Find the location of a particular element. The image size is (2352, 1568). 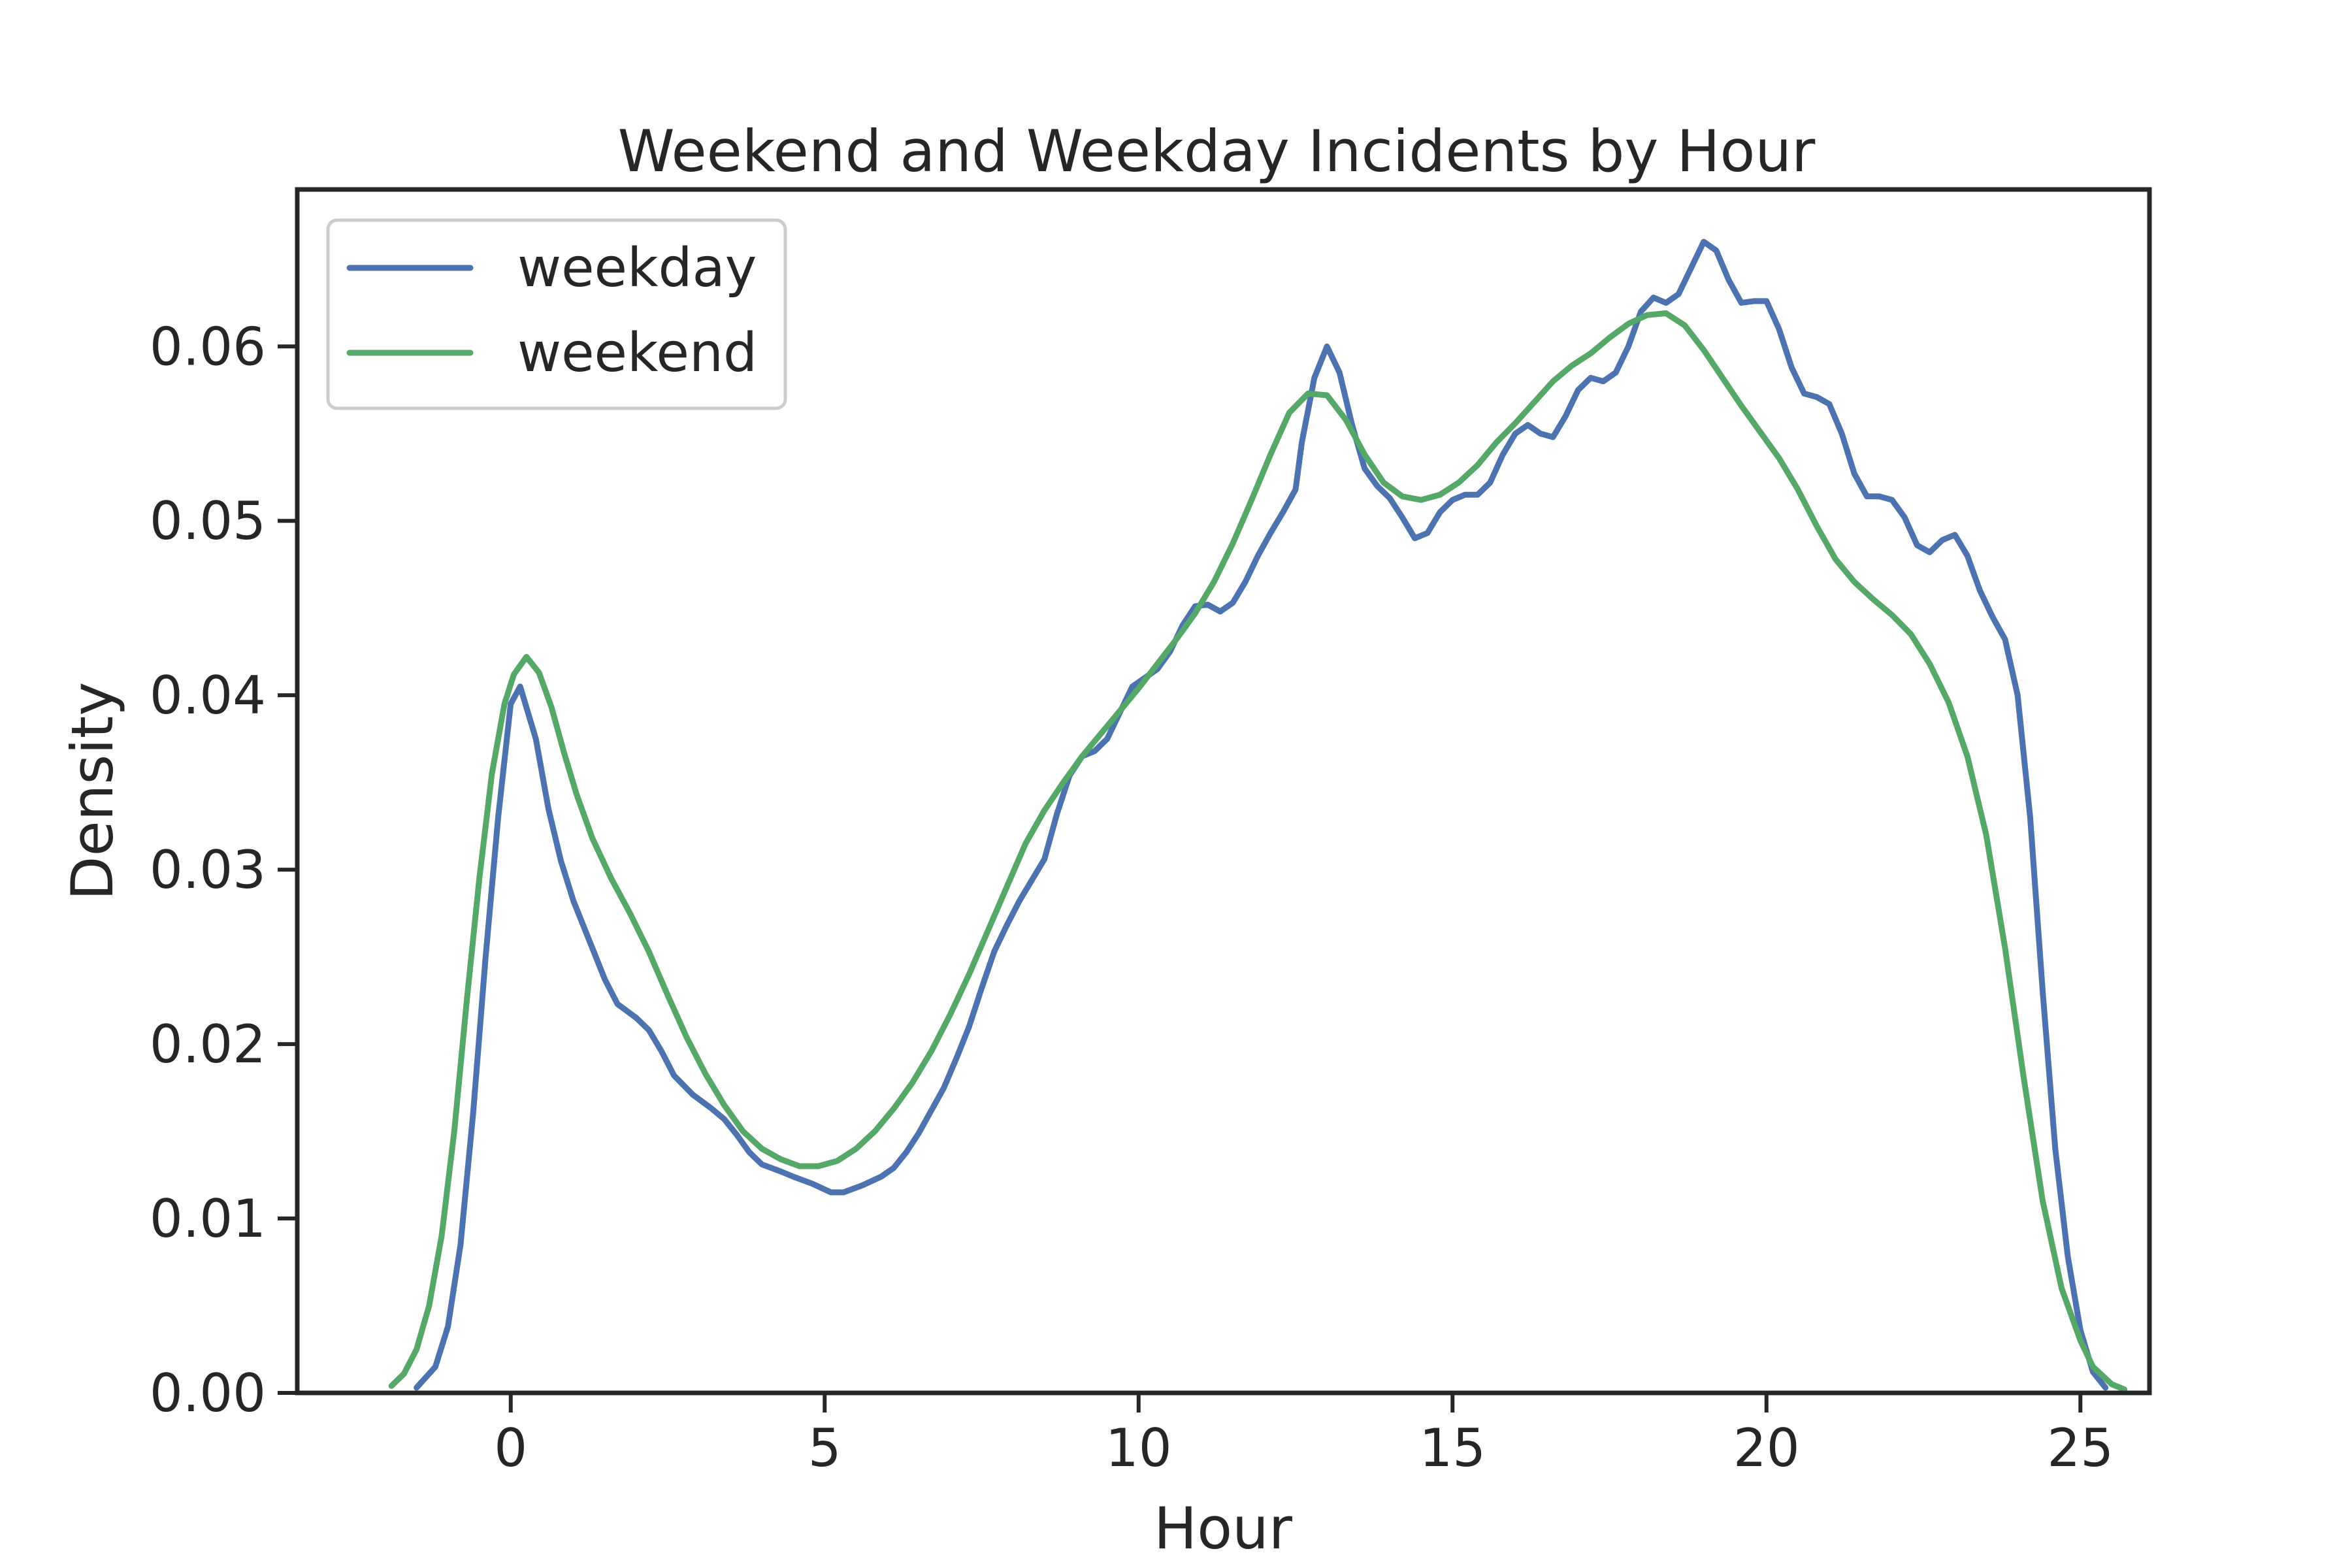

x-tick-label: 5 is located at coordinates (824, 1448).